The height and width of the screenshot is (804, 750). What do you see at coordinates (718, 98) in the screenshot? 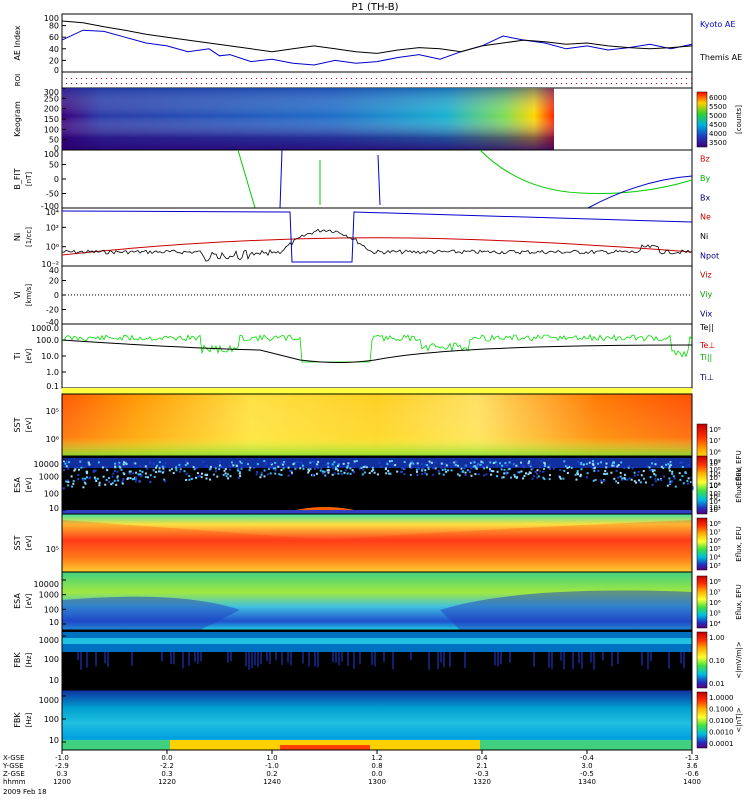
I see `keogram-cb-tick-0: 6000` at bounding box center [718, 98].